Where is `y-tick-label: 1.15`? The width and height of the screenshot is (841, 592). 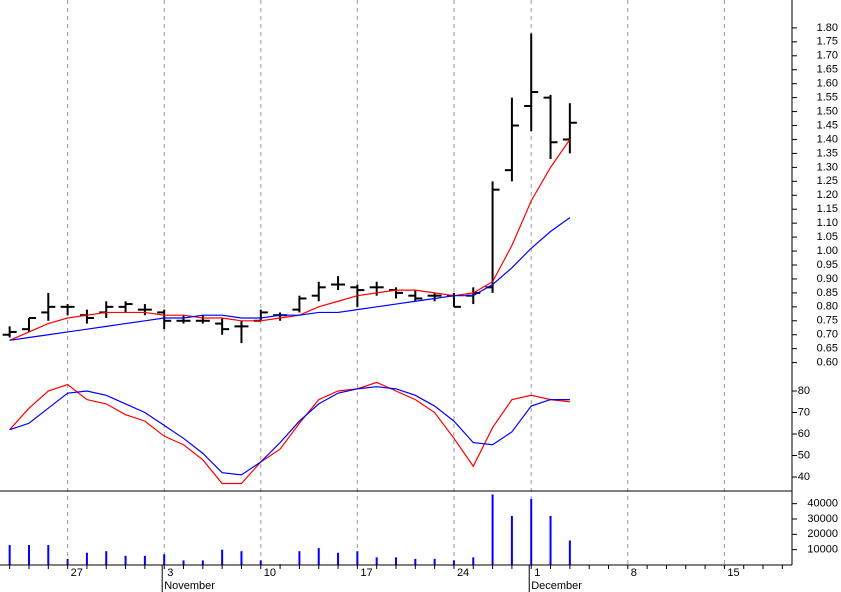 y-tick-label: 1.15 is located at coordinates (827, 209).